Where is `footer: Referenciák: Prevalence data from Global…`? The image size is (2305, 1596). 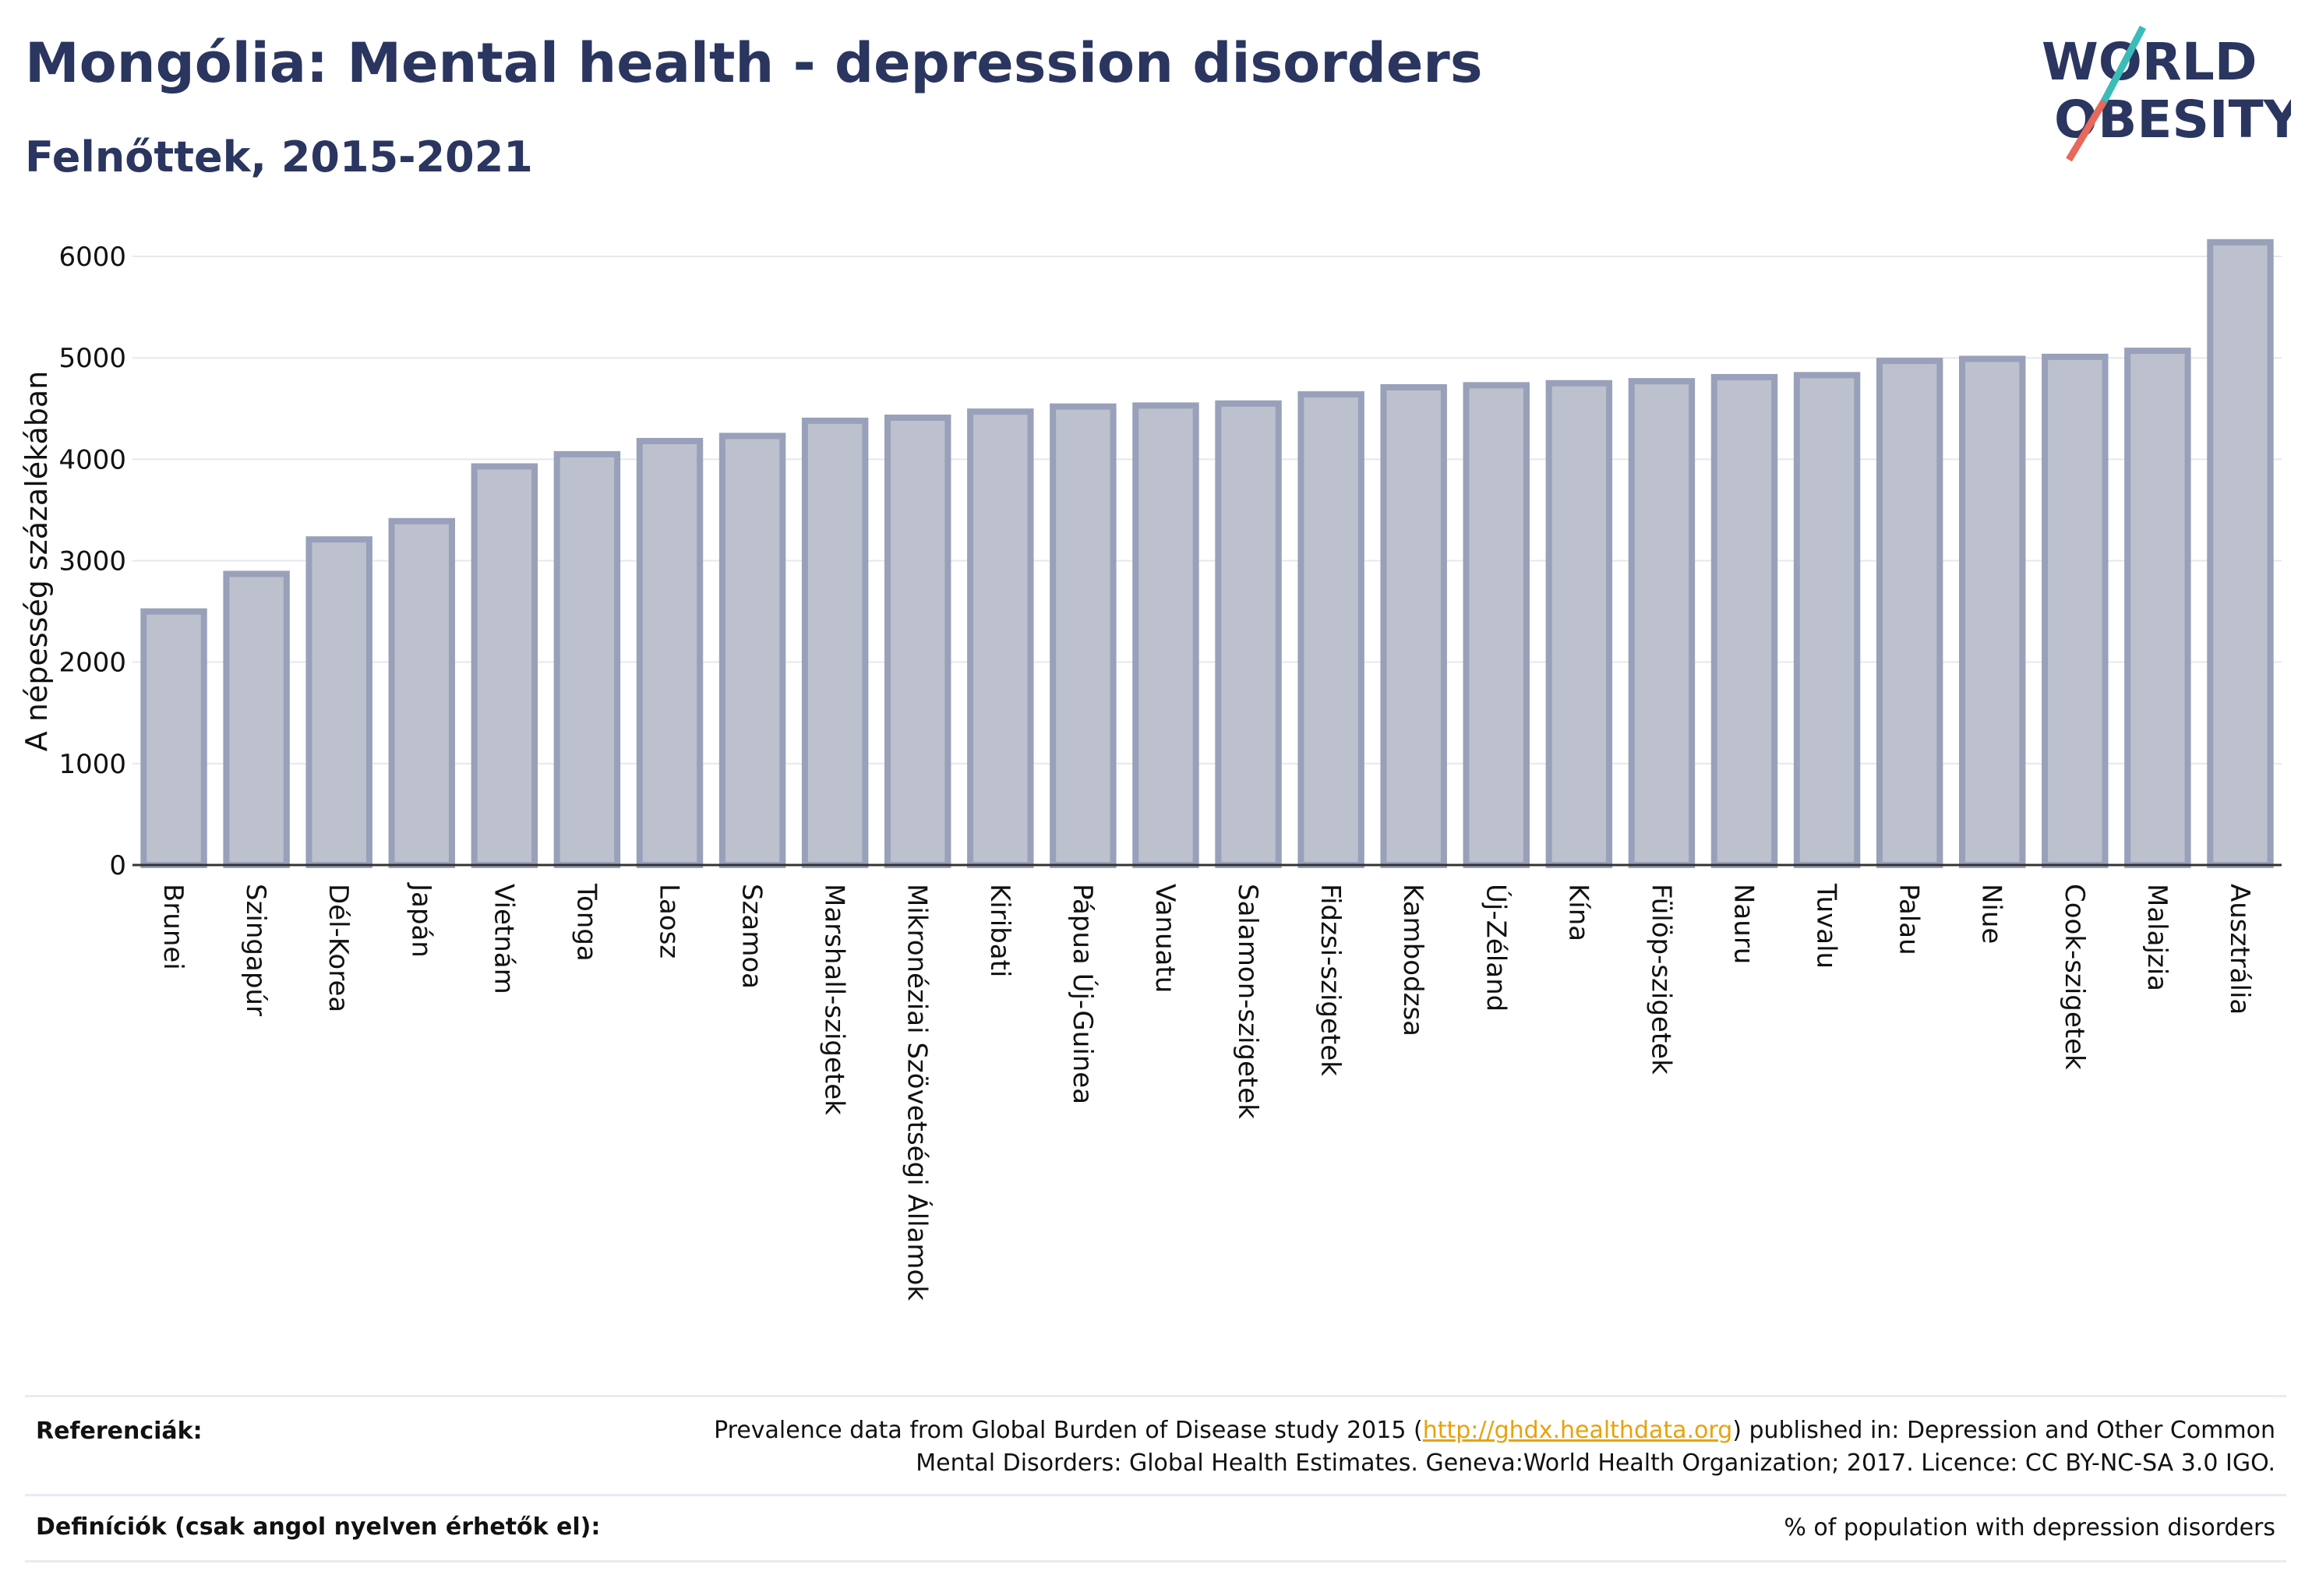 footer: Referenciák: Prevalence data from Global… is located at coordinates (1155, 1478).